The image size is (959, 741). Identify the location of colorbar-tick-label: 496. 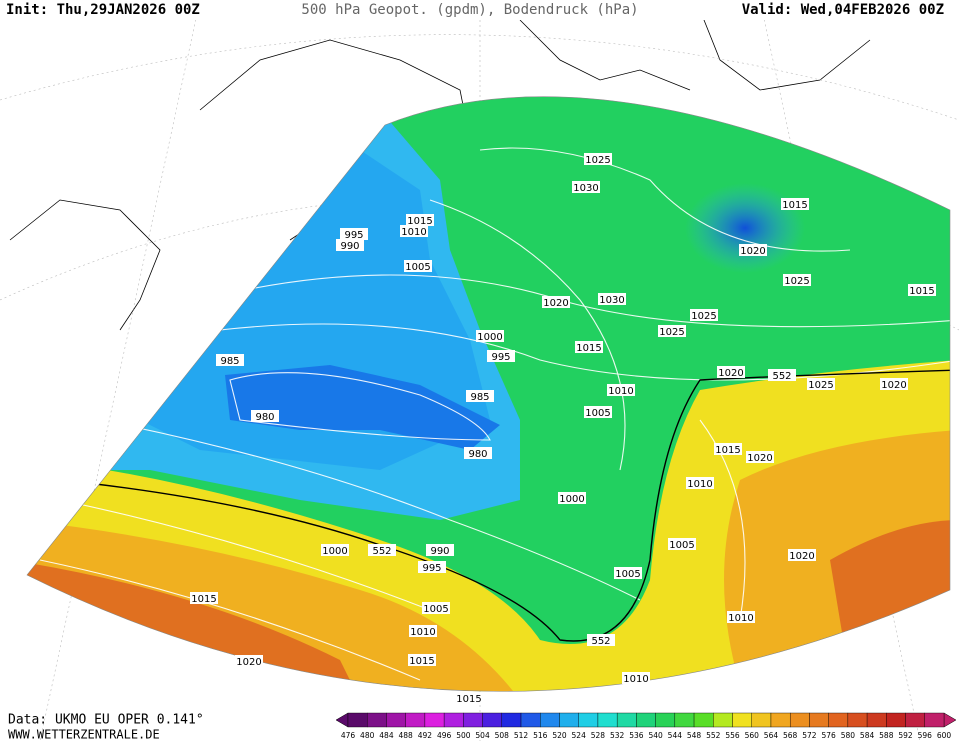
(444, 735).